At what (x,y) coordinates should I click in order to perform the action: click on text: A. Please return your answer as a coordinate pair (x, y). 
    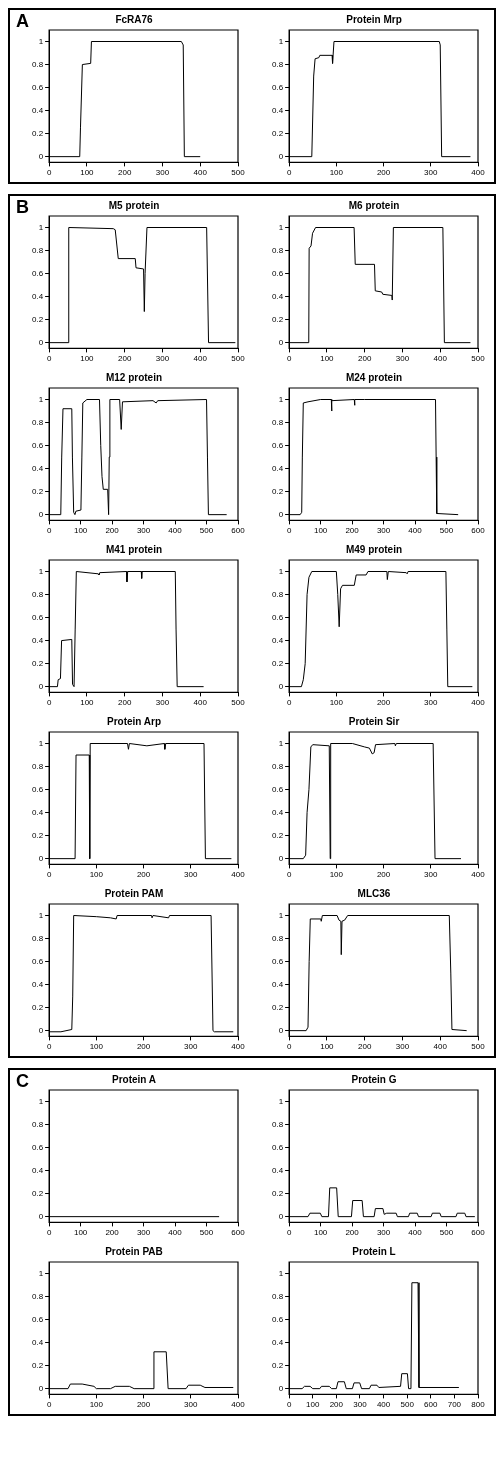
    Looking at the image, I should click on (22, 21).